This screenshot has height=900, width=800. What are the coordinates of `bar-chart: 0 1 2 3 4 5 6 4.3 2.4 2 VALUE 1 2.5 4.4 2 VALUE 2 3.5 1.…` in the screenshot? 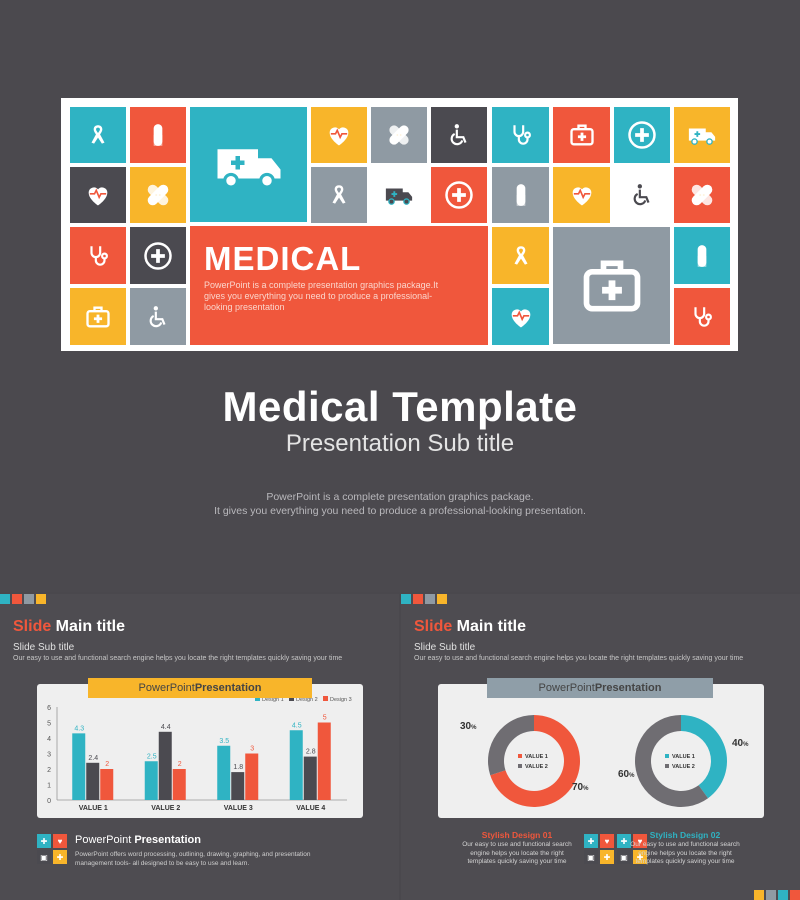 It's located at (199, 754).